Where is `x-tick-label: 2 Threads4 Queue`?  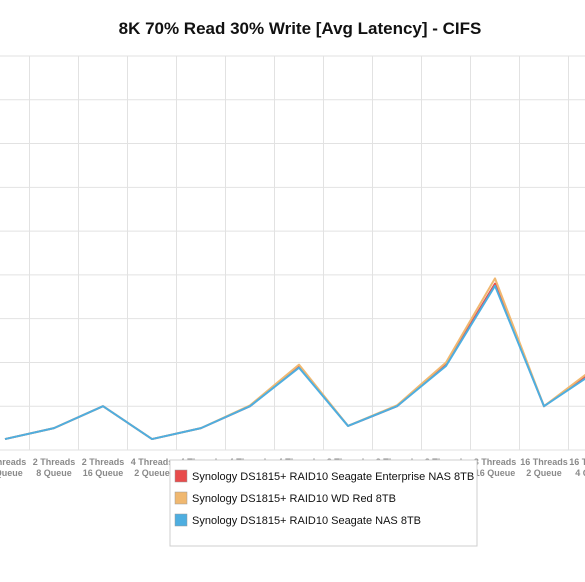
x-tick-label: 2 Threads4 Queue is located at coordinates (13, 467).